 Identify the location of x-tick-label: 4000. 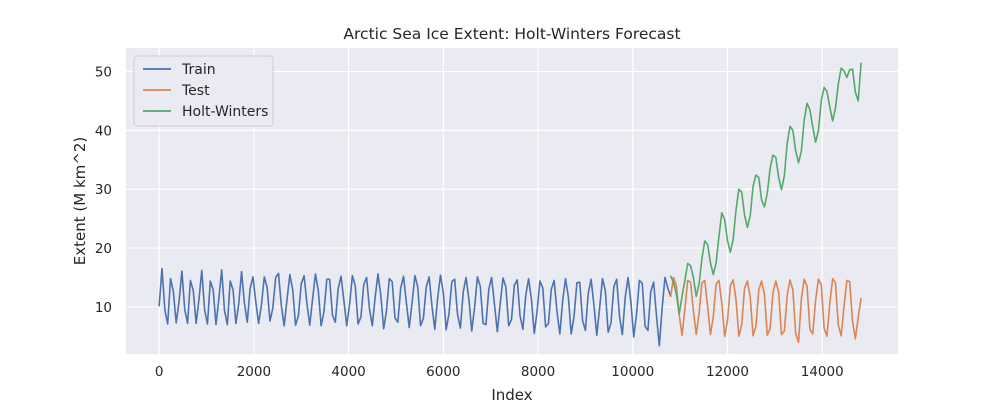
(348, 372).